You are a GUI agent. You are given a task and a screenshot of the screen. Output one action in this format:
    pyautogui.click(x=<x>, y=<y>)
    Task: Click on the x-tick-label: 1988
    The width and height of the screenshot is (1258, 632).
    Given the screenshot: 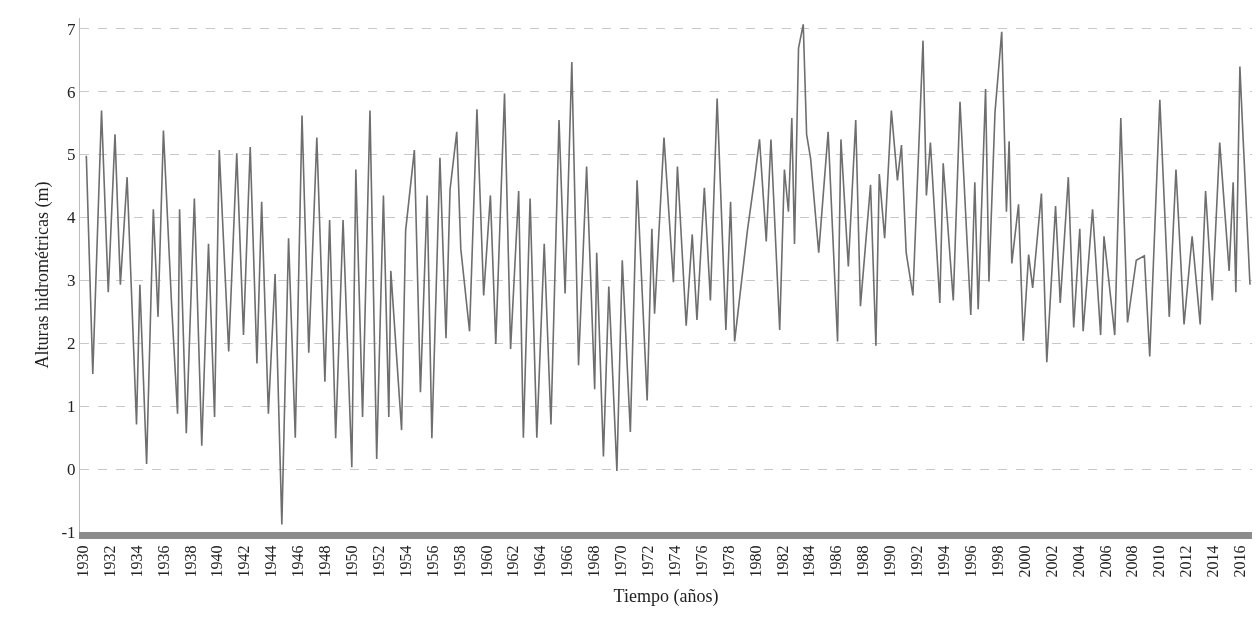 What is the action you would take?
    pyautogui.click(x=863, y=561)
    